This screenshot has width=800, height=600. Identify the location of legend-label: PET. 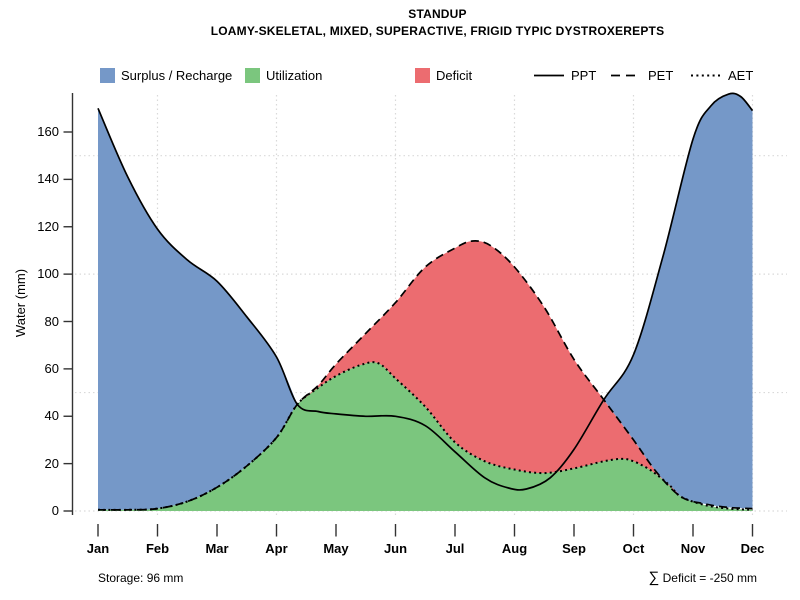
(661, 75).